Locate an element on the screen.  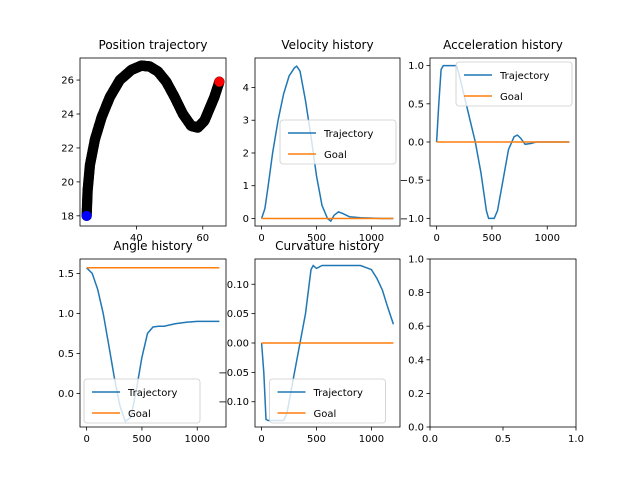
y-tick-label: −0.10 is located at coordinates (233, 402).